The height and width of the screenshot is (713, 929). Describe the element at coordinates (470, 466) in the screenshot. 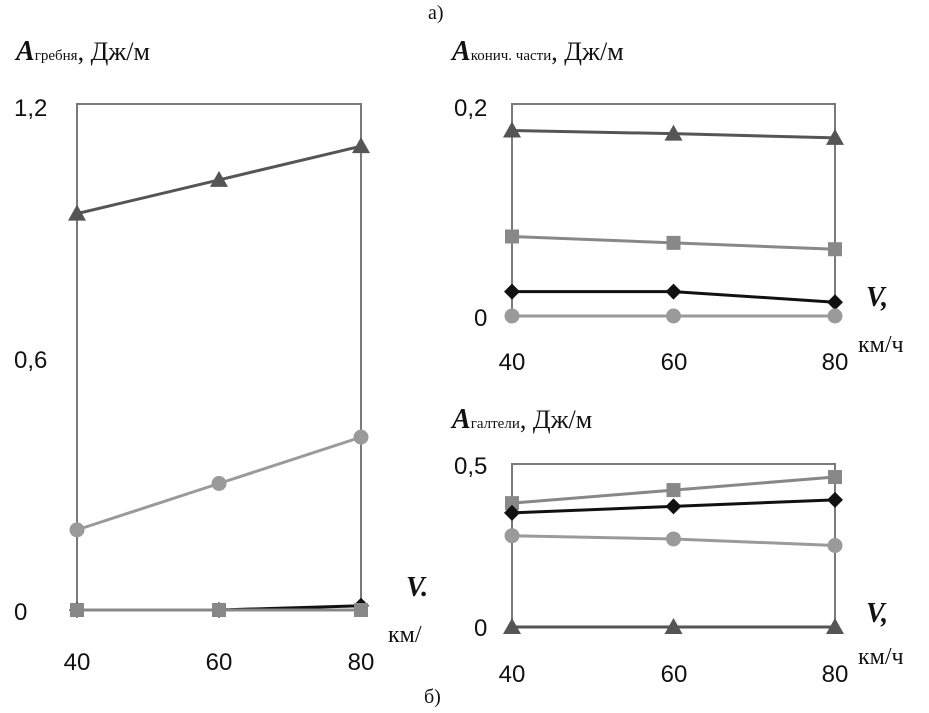

I see `bottom-right-y-tick-label: 0,5` at that location.